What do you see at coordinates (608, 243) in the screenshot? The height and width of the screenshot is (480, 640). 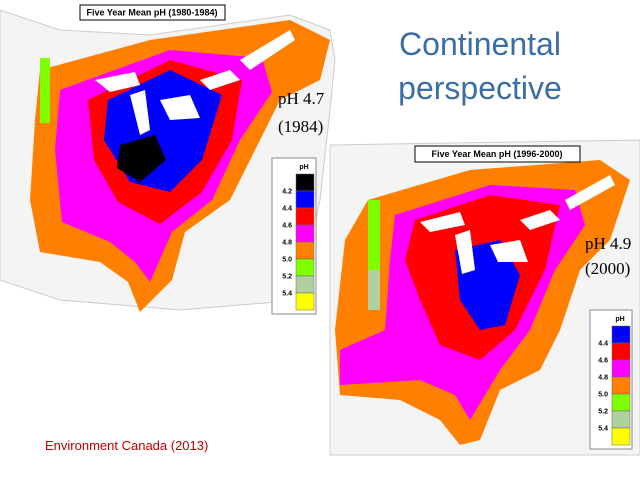 I see `annotation: pH 4.9` at bounding box center [608, 243].